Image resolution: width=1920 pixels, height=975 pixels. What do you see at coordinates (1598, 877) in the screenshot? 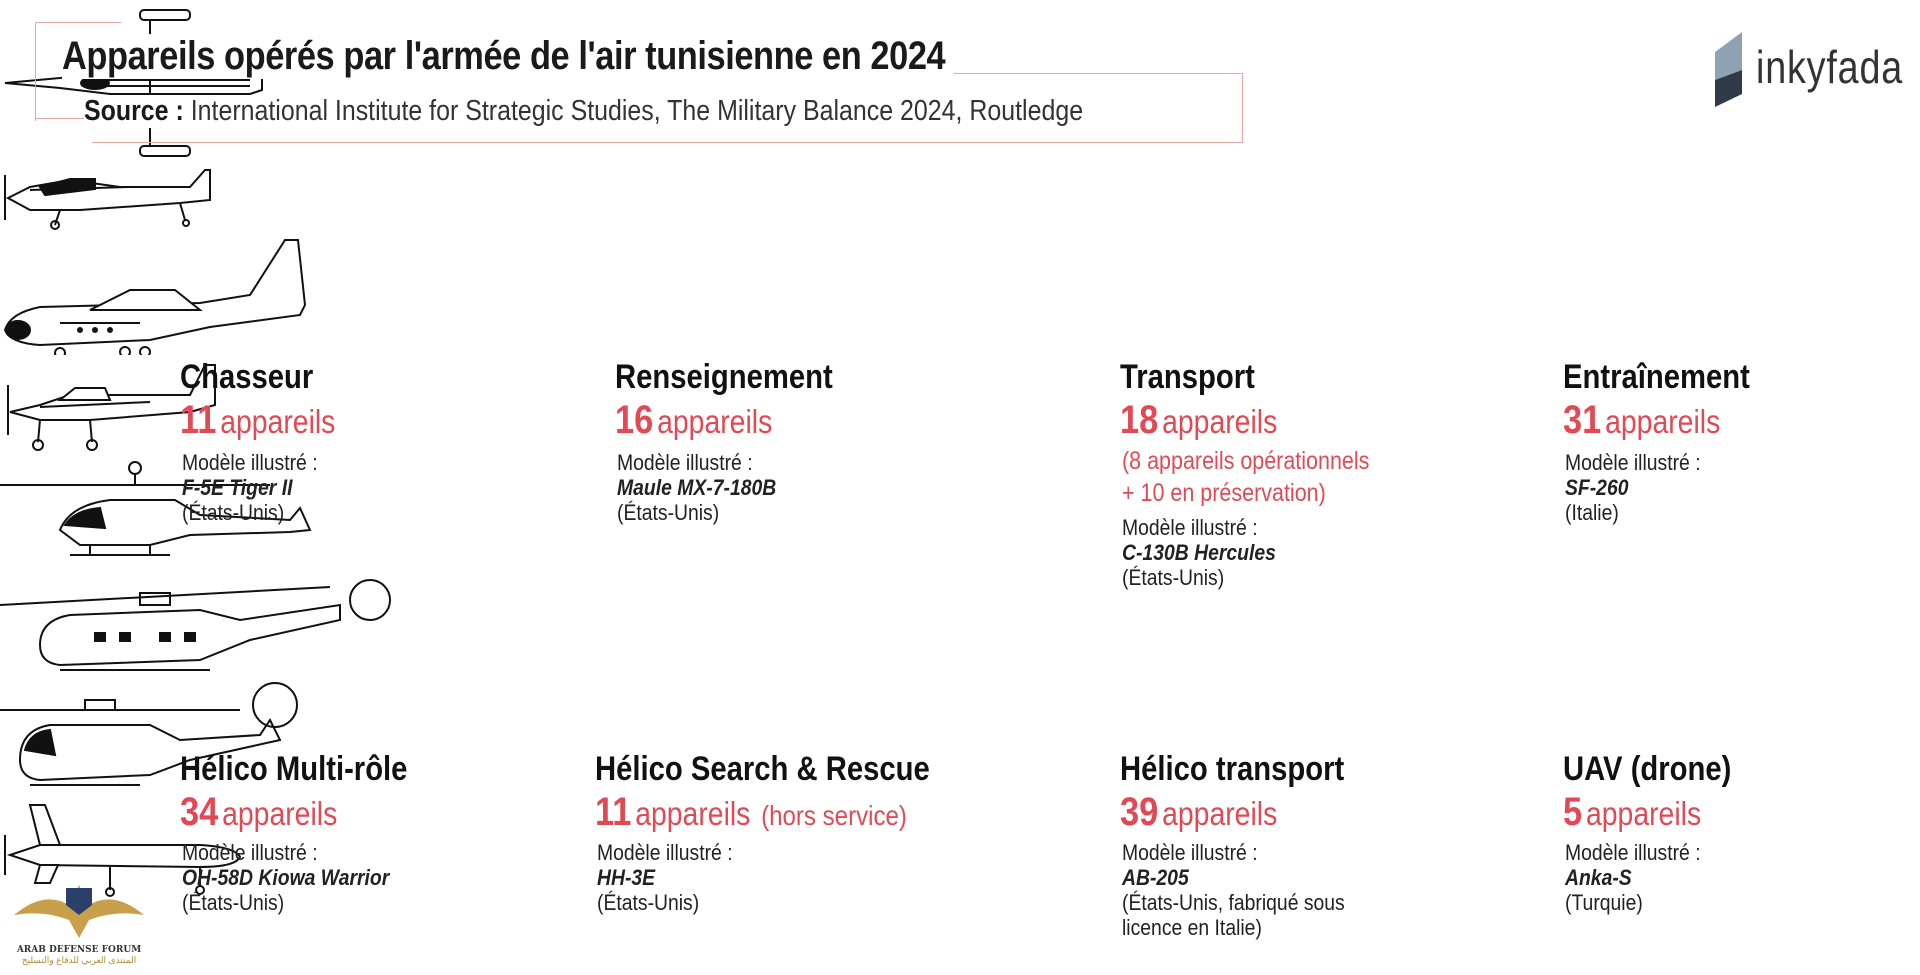
I see `model-name: Anka-S` at bounding box center [1598, 877].